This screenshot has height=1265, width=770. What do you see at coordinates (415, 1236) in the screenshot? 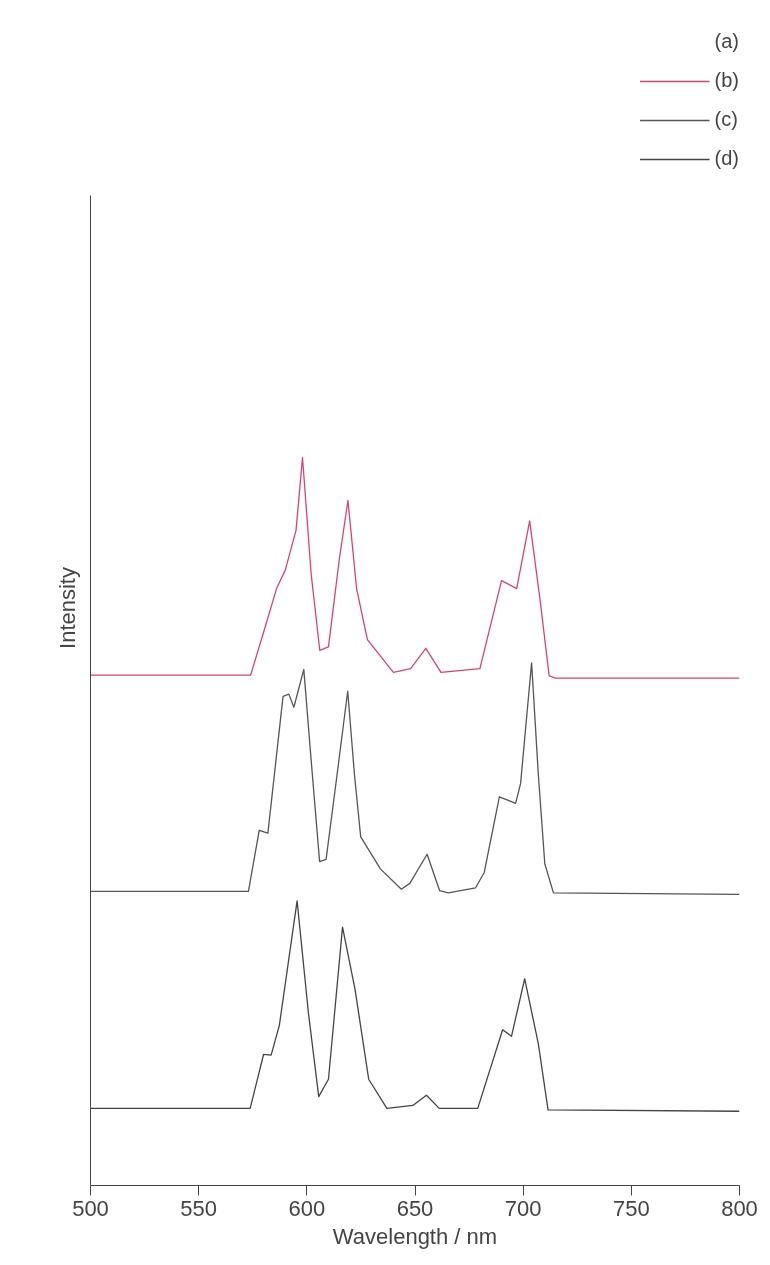
I see `x-axis-title: Wavelength / nm` at bounding box center [415, 1236].